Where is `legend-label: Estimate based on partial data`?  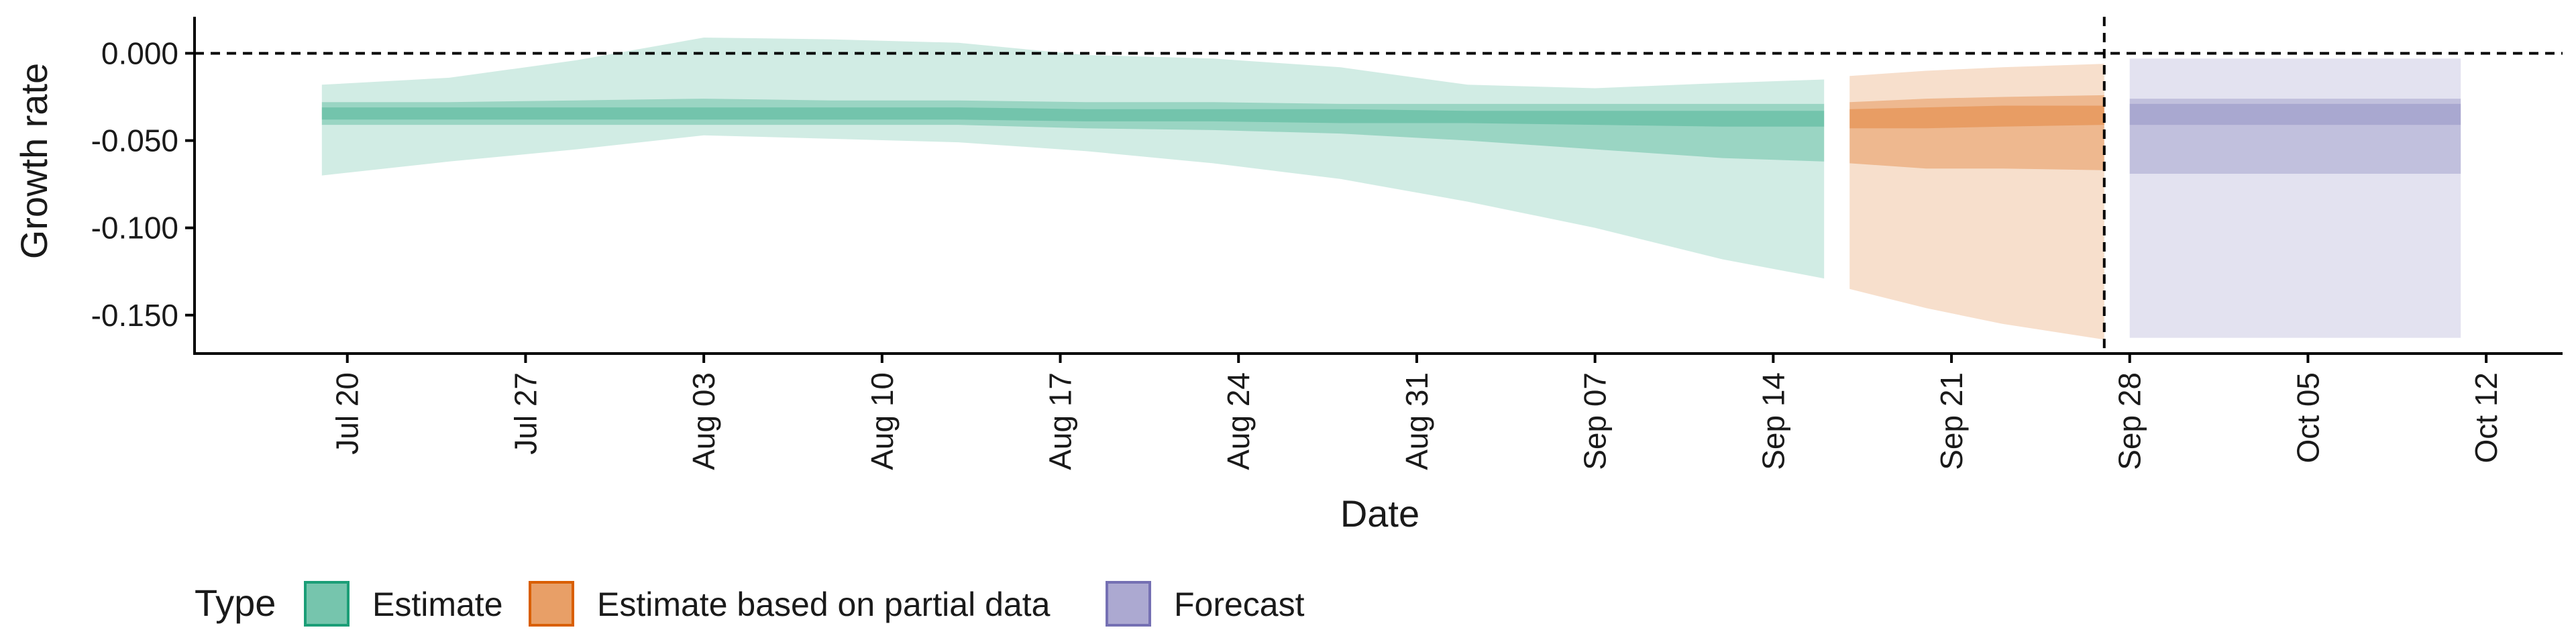
legend-label: Estimate based on partial data is located at coordinates (824, 604).